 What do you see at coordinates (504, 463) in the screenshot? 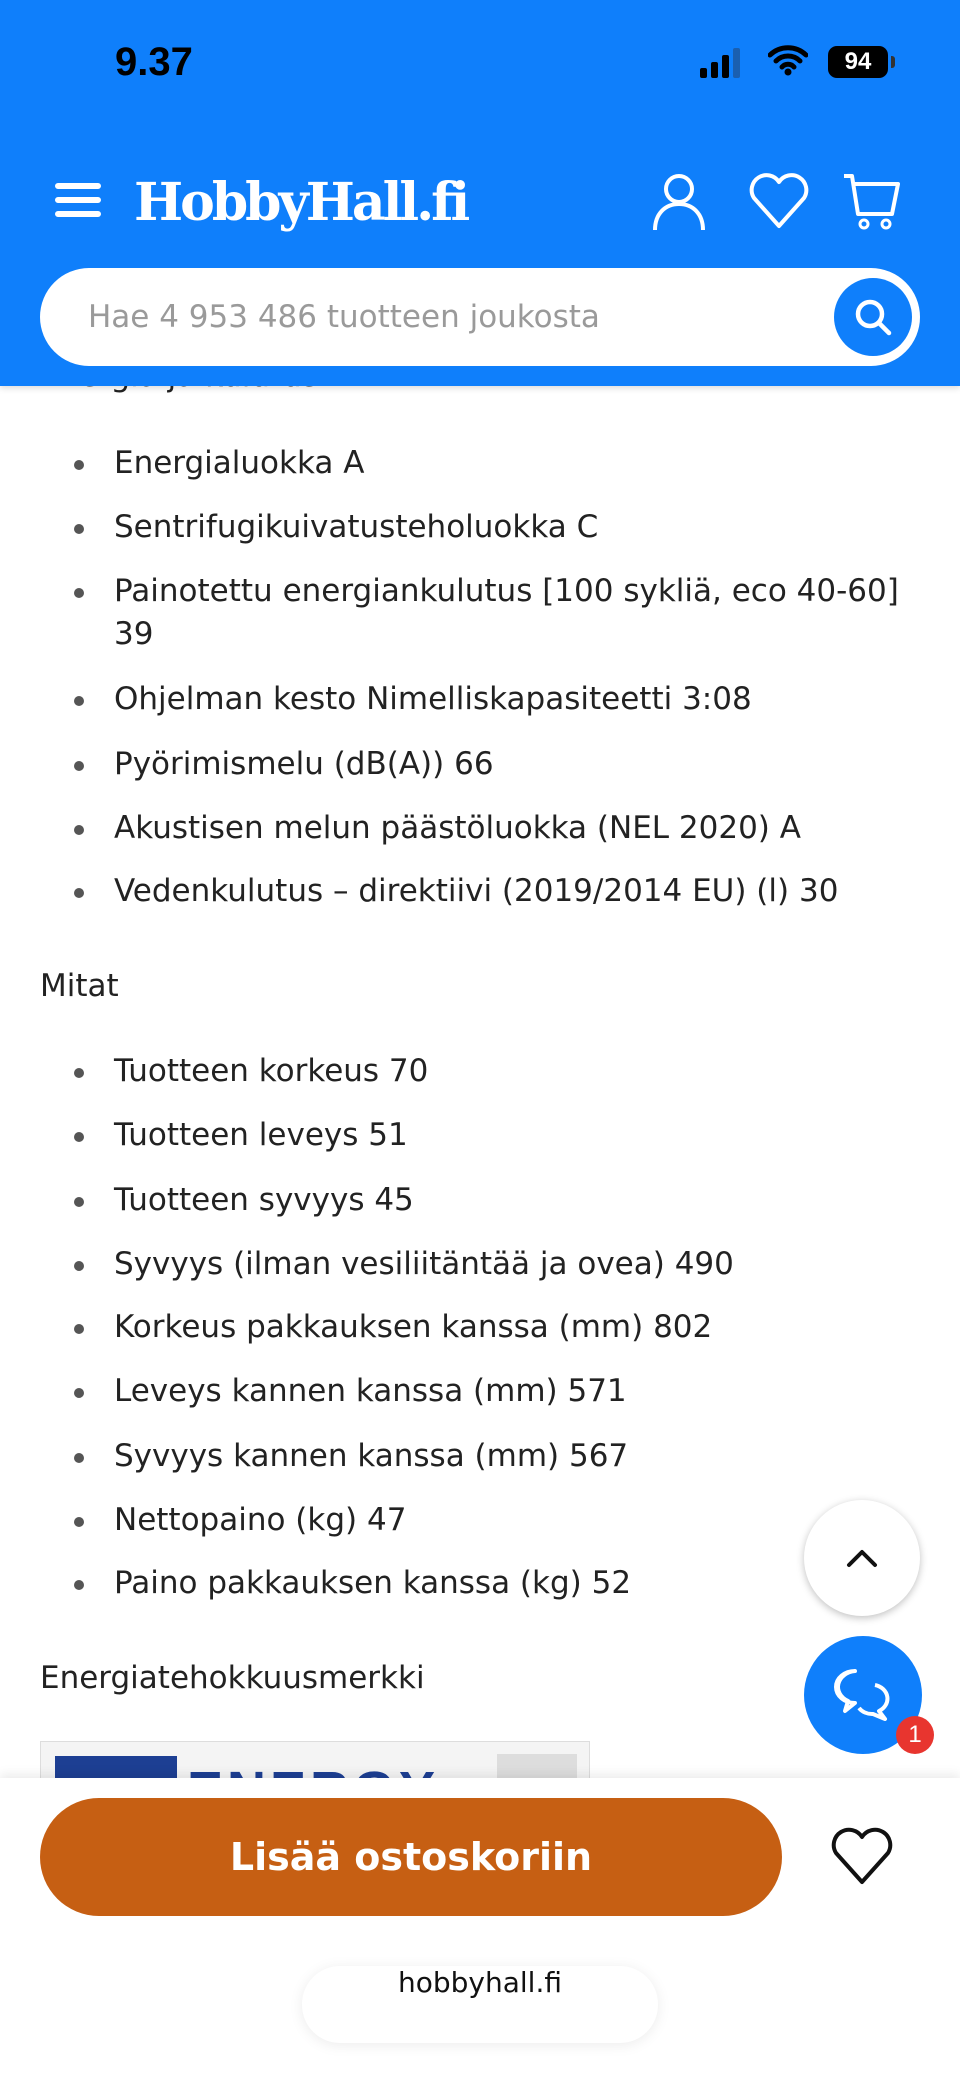
I see `list-item: Energialuokka A` at bounding box center [504, 463].